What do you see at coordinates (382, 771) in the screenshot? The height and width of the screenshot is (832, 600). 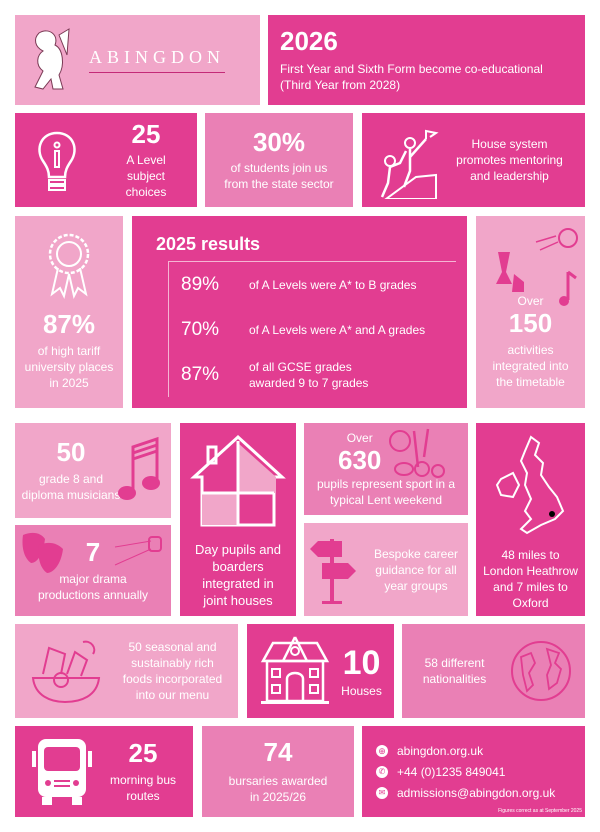 I see `phone-icon: ✆` at bounding box center [382, 771].